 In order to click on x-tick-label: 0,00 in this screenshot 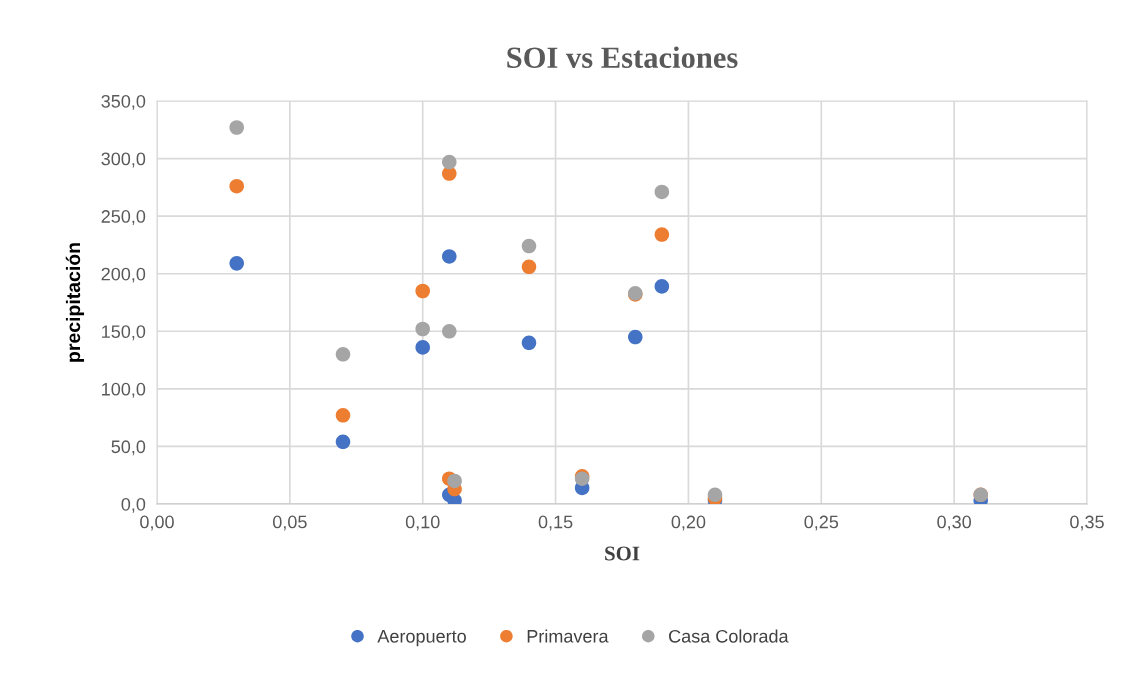, I will do `click(157, 523)`.